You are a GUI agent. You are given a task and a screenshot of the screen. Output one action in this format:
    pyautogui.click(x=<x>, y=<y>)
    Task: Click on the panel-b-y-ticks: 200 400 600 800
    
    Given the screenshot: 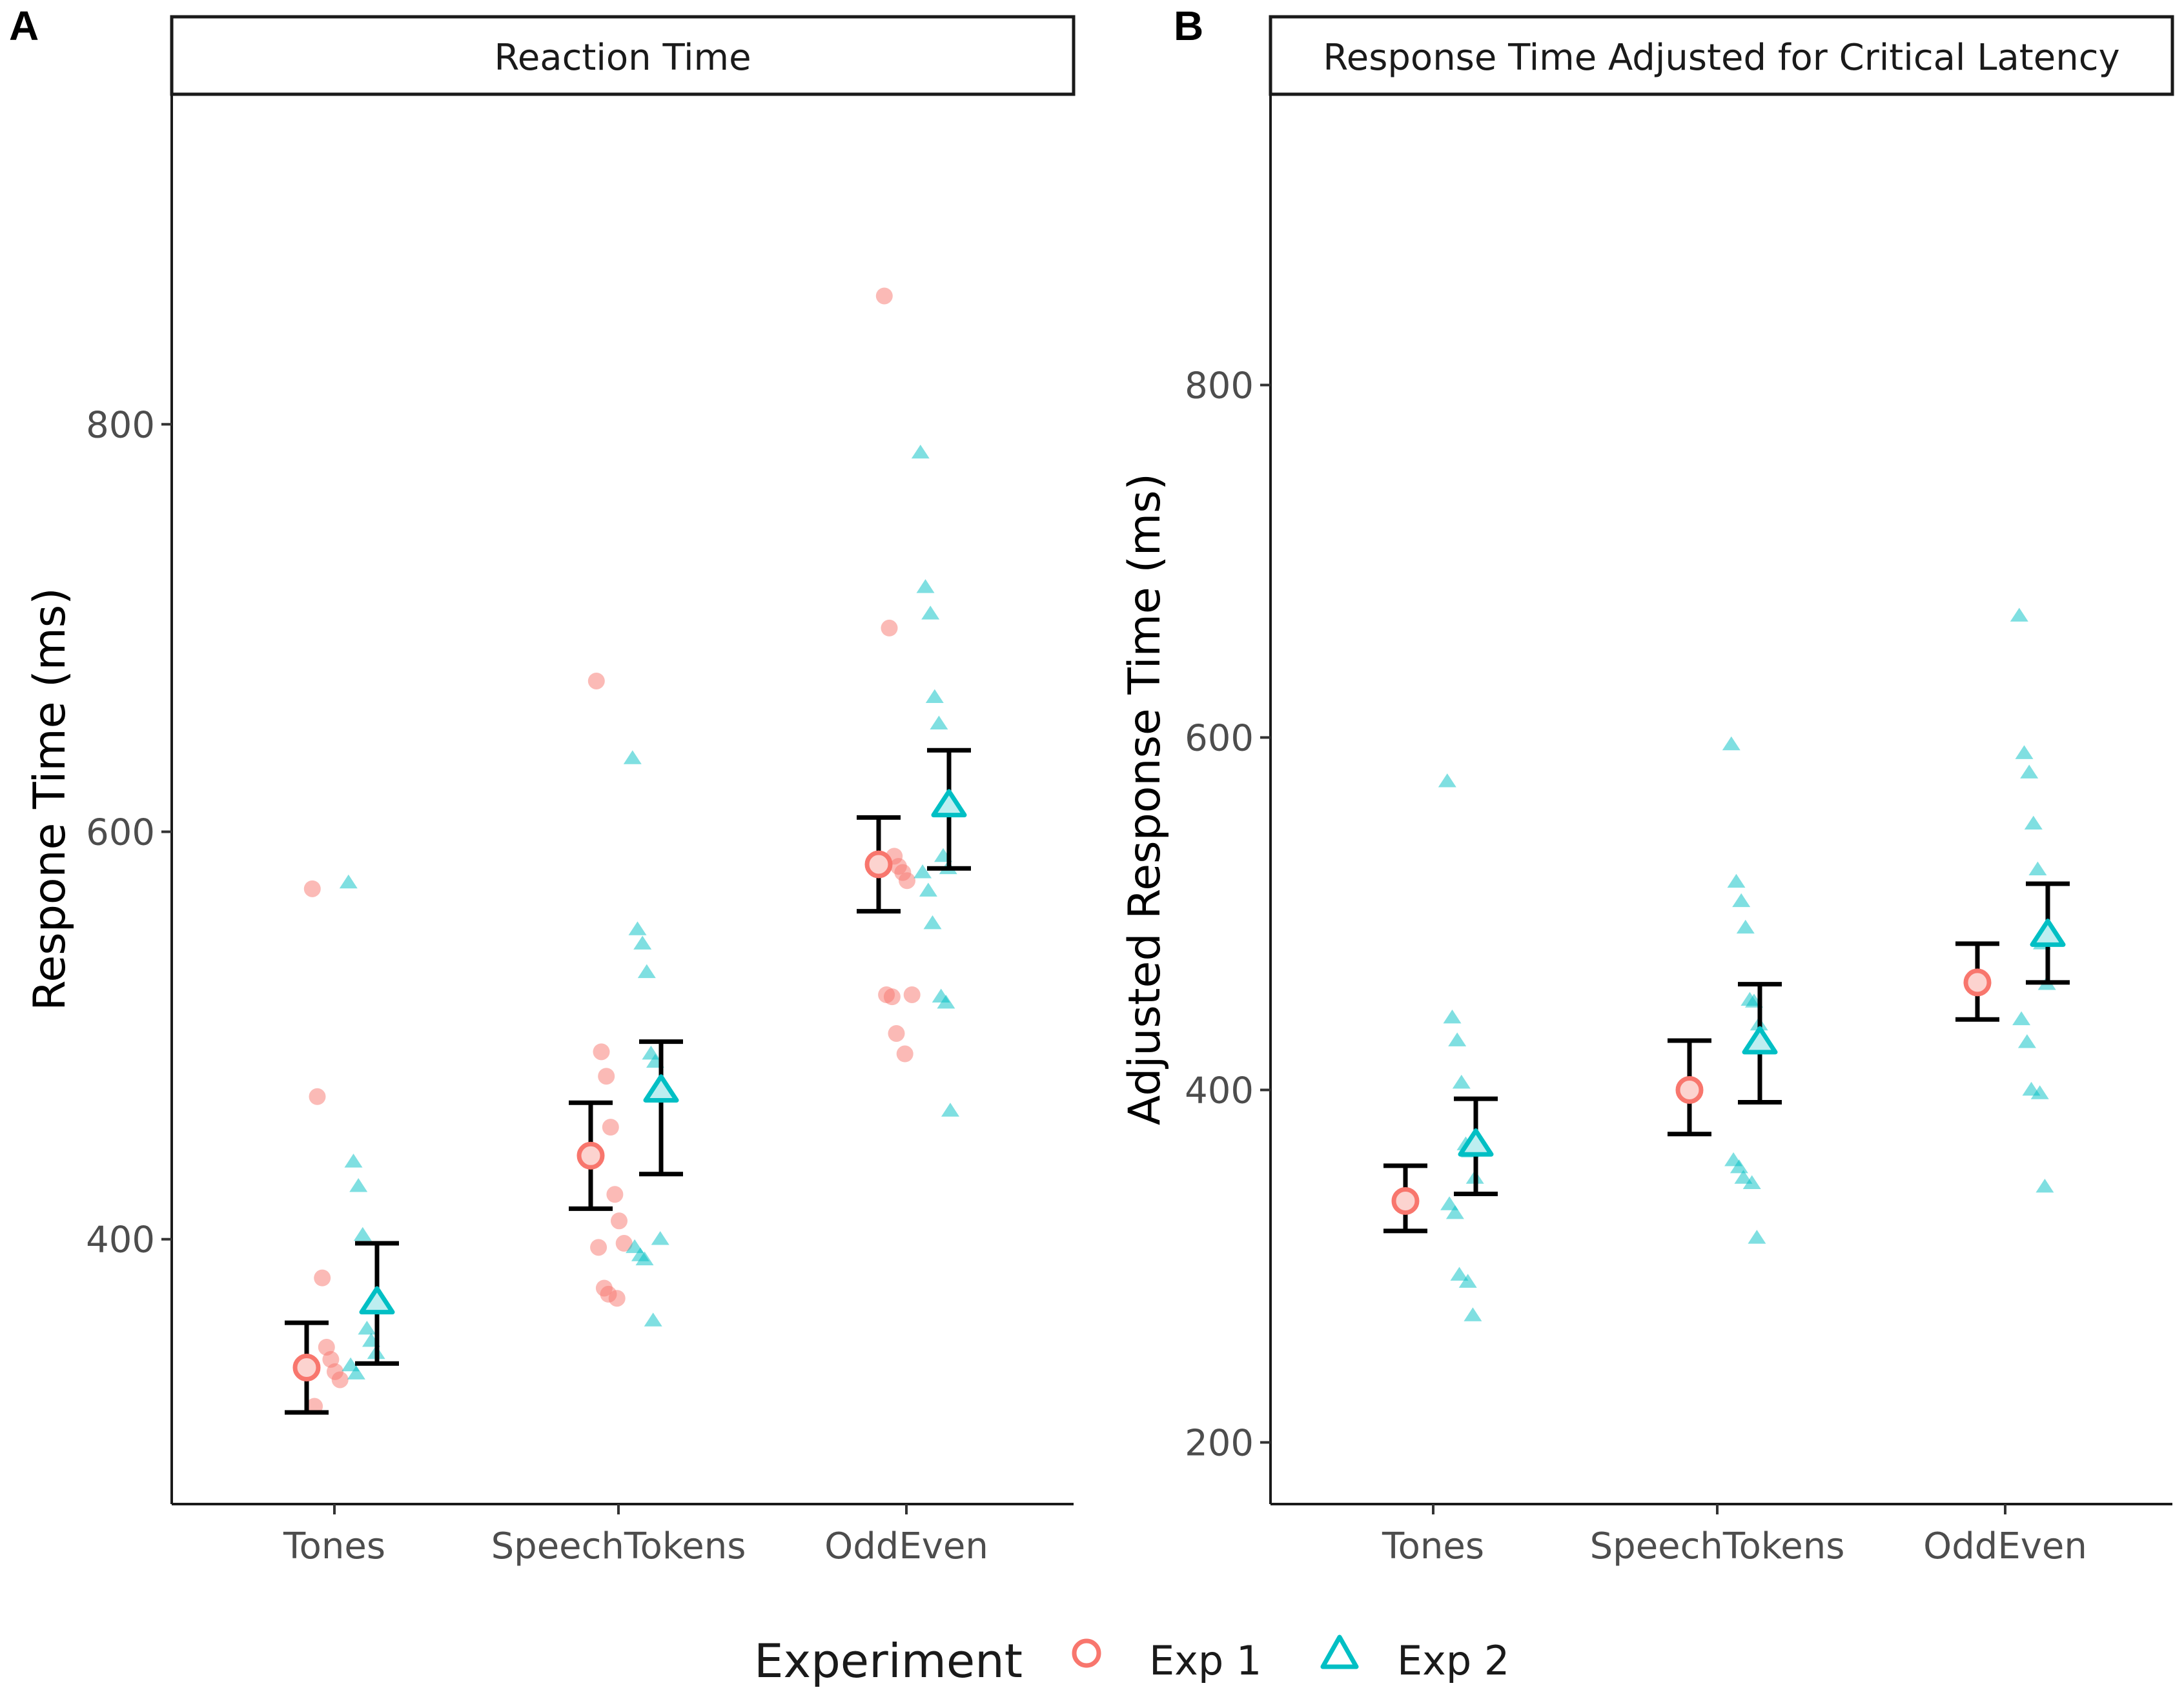 What is the action you would take?
    pyautogui.click(x=1228, y=914)
    